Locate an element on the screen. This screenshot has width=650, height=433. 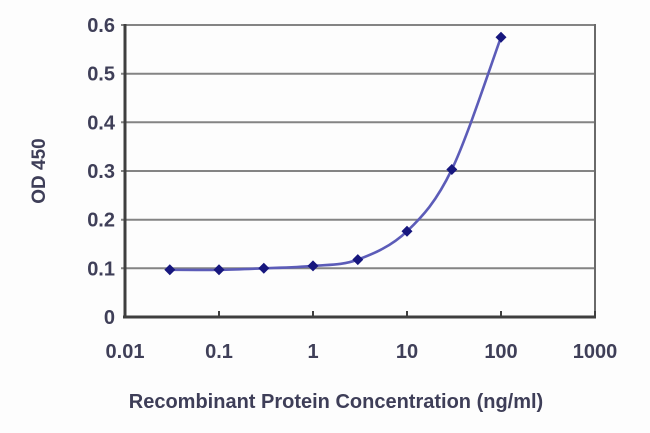
x-tick-label-100: 100 is located at coordinates (500, 352).